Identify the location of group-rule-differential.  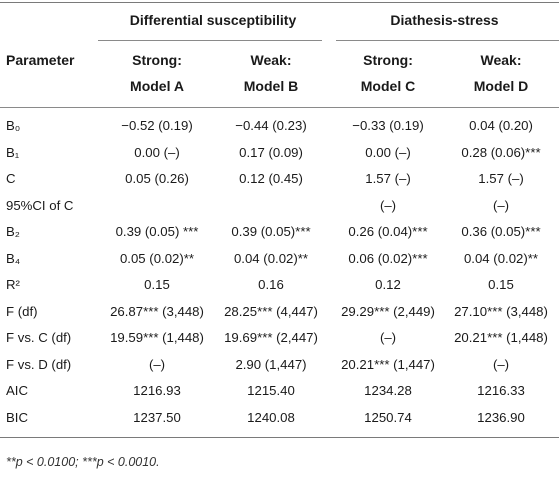
(210, 40).